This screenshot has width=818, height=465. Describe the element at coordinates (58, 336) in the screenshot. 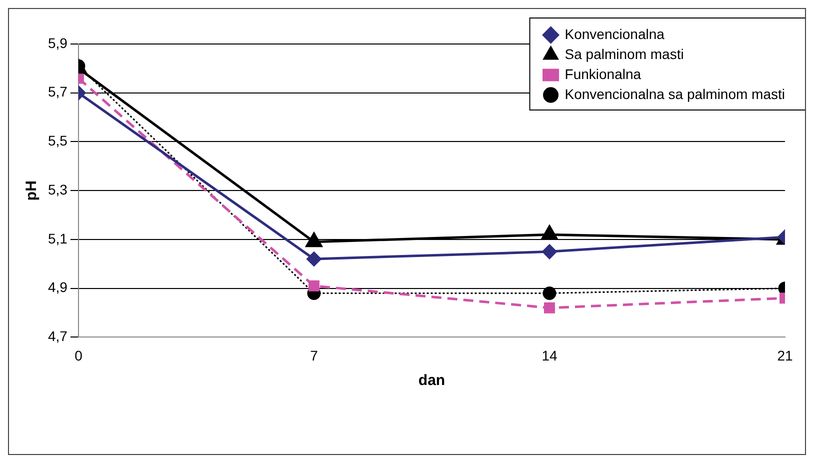

I see `y-tick-label: 4,7` at that location.